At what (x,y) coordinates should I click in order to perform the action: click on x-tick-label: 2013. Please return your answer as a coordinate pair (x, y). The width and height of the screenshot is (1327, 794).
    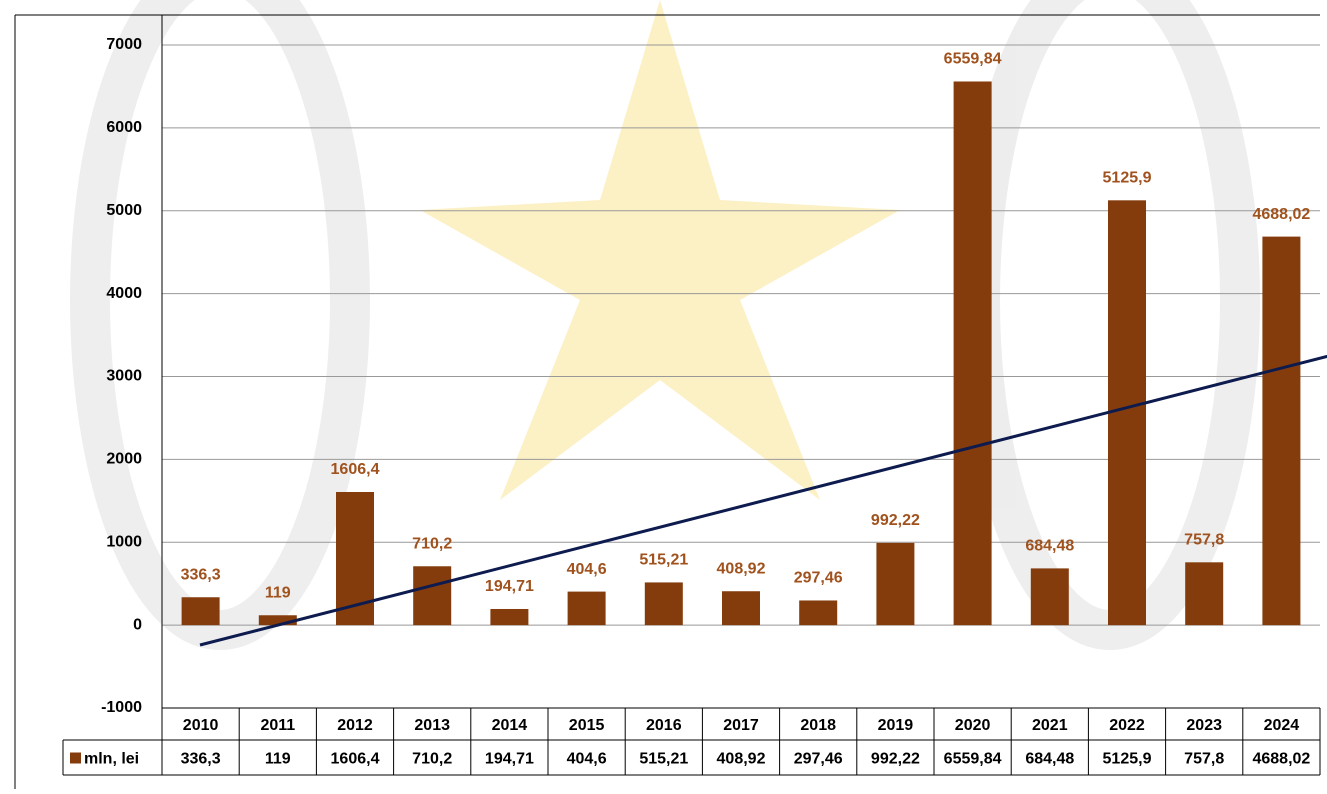
    Looking at the image, I should click on (432, 725).